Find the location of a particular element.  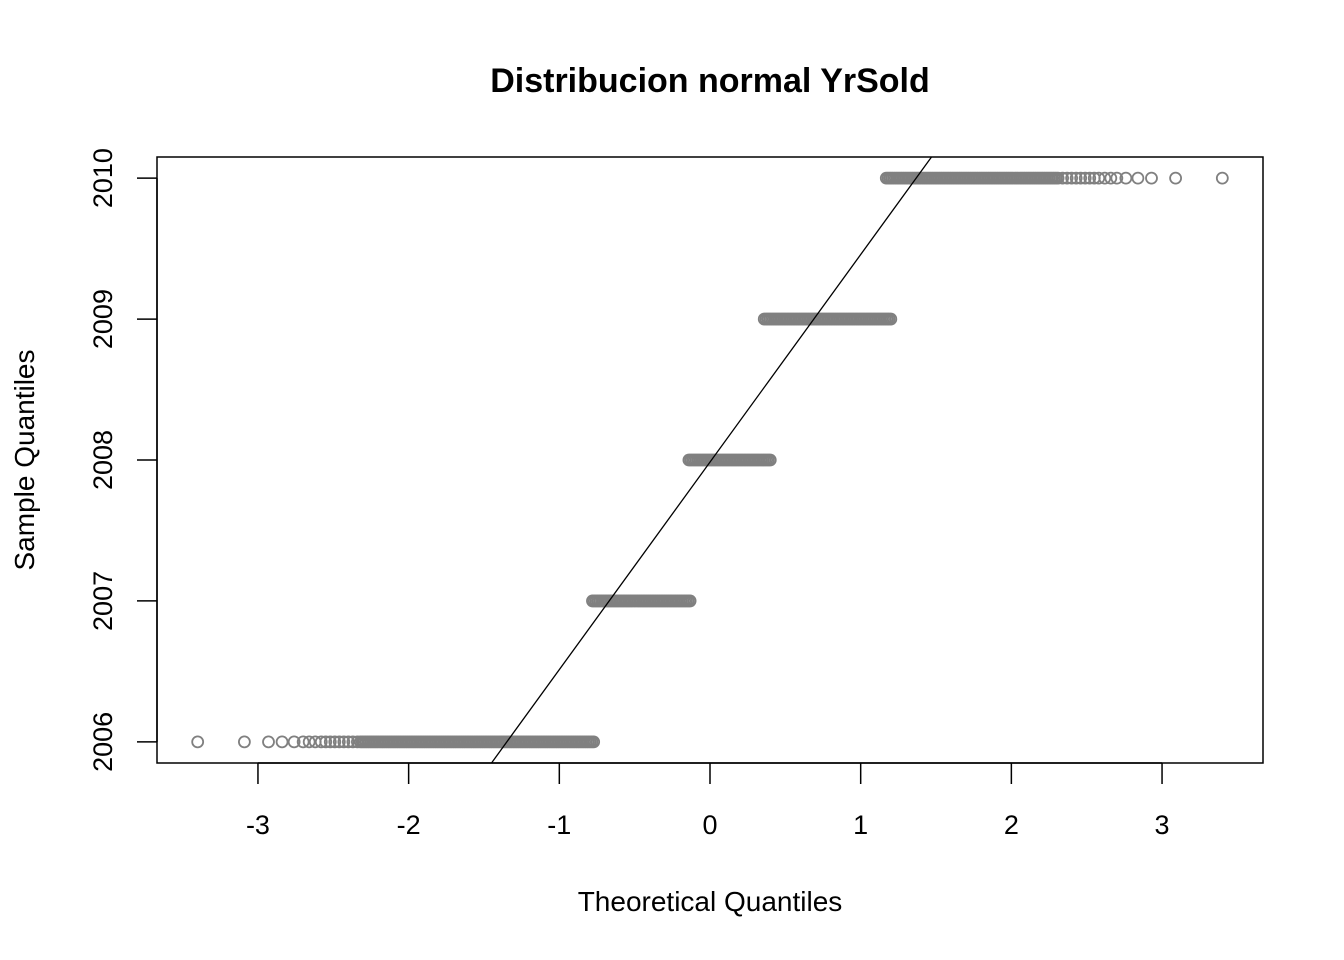

x-tick-label: 0 is located at coordinates (709, 825).